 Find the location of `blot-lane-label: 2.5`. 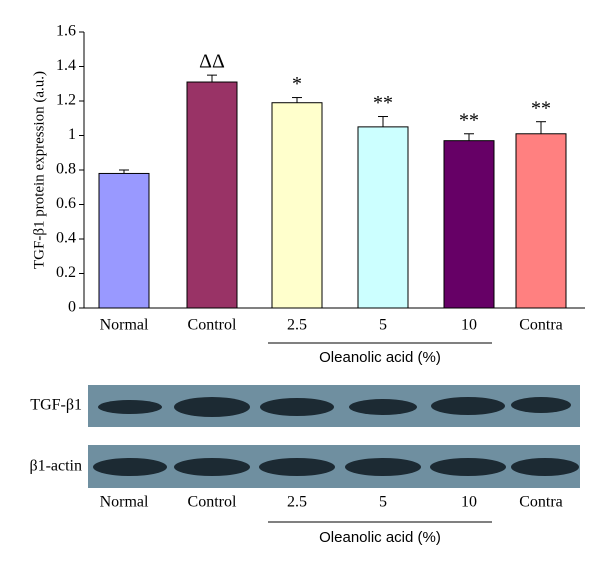

blot-lane-label: 2.5 is located at coordinates (297, 502).